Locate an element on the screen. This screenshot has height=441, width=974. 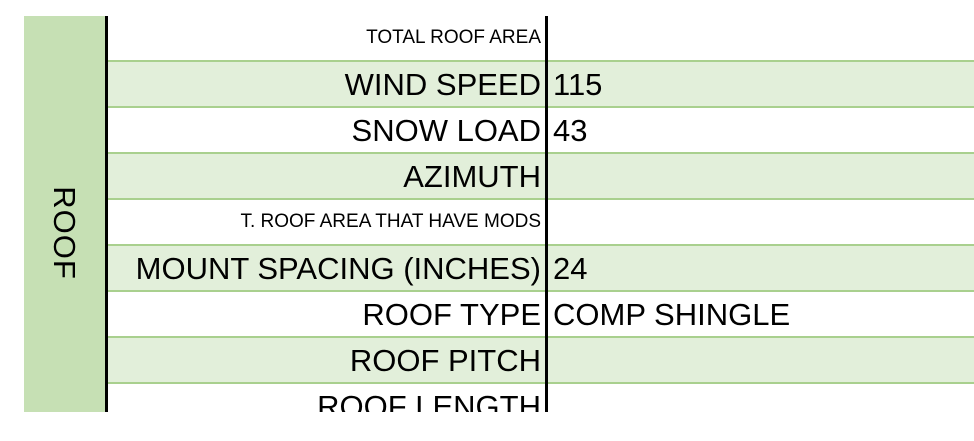
row-azimuth: AZIMUTH is located at coordinates (541, 177).